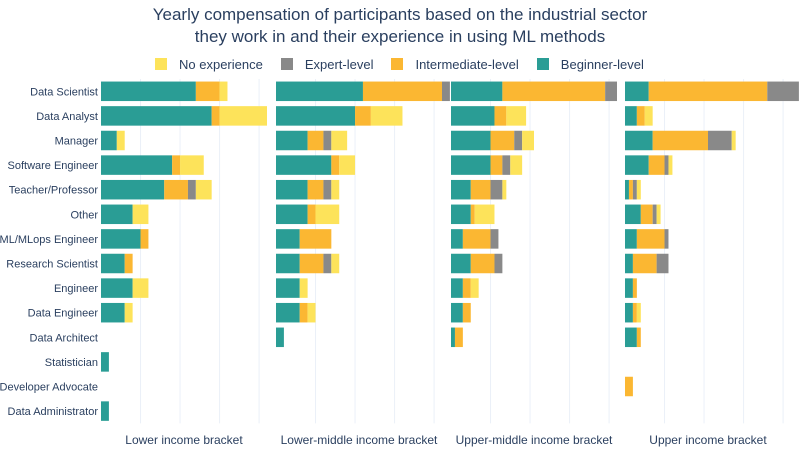 Image resolution: width=800 pixels, height=450 pixels. I want to click on bar-beginner-level-data-architect, so click(631, 337).